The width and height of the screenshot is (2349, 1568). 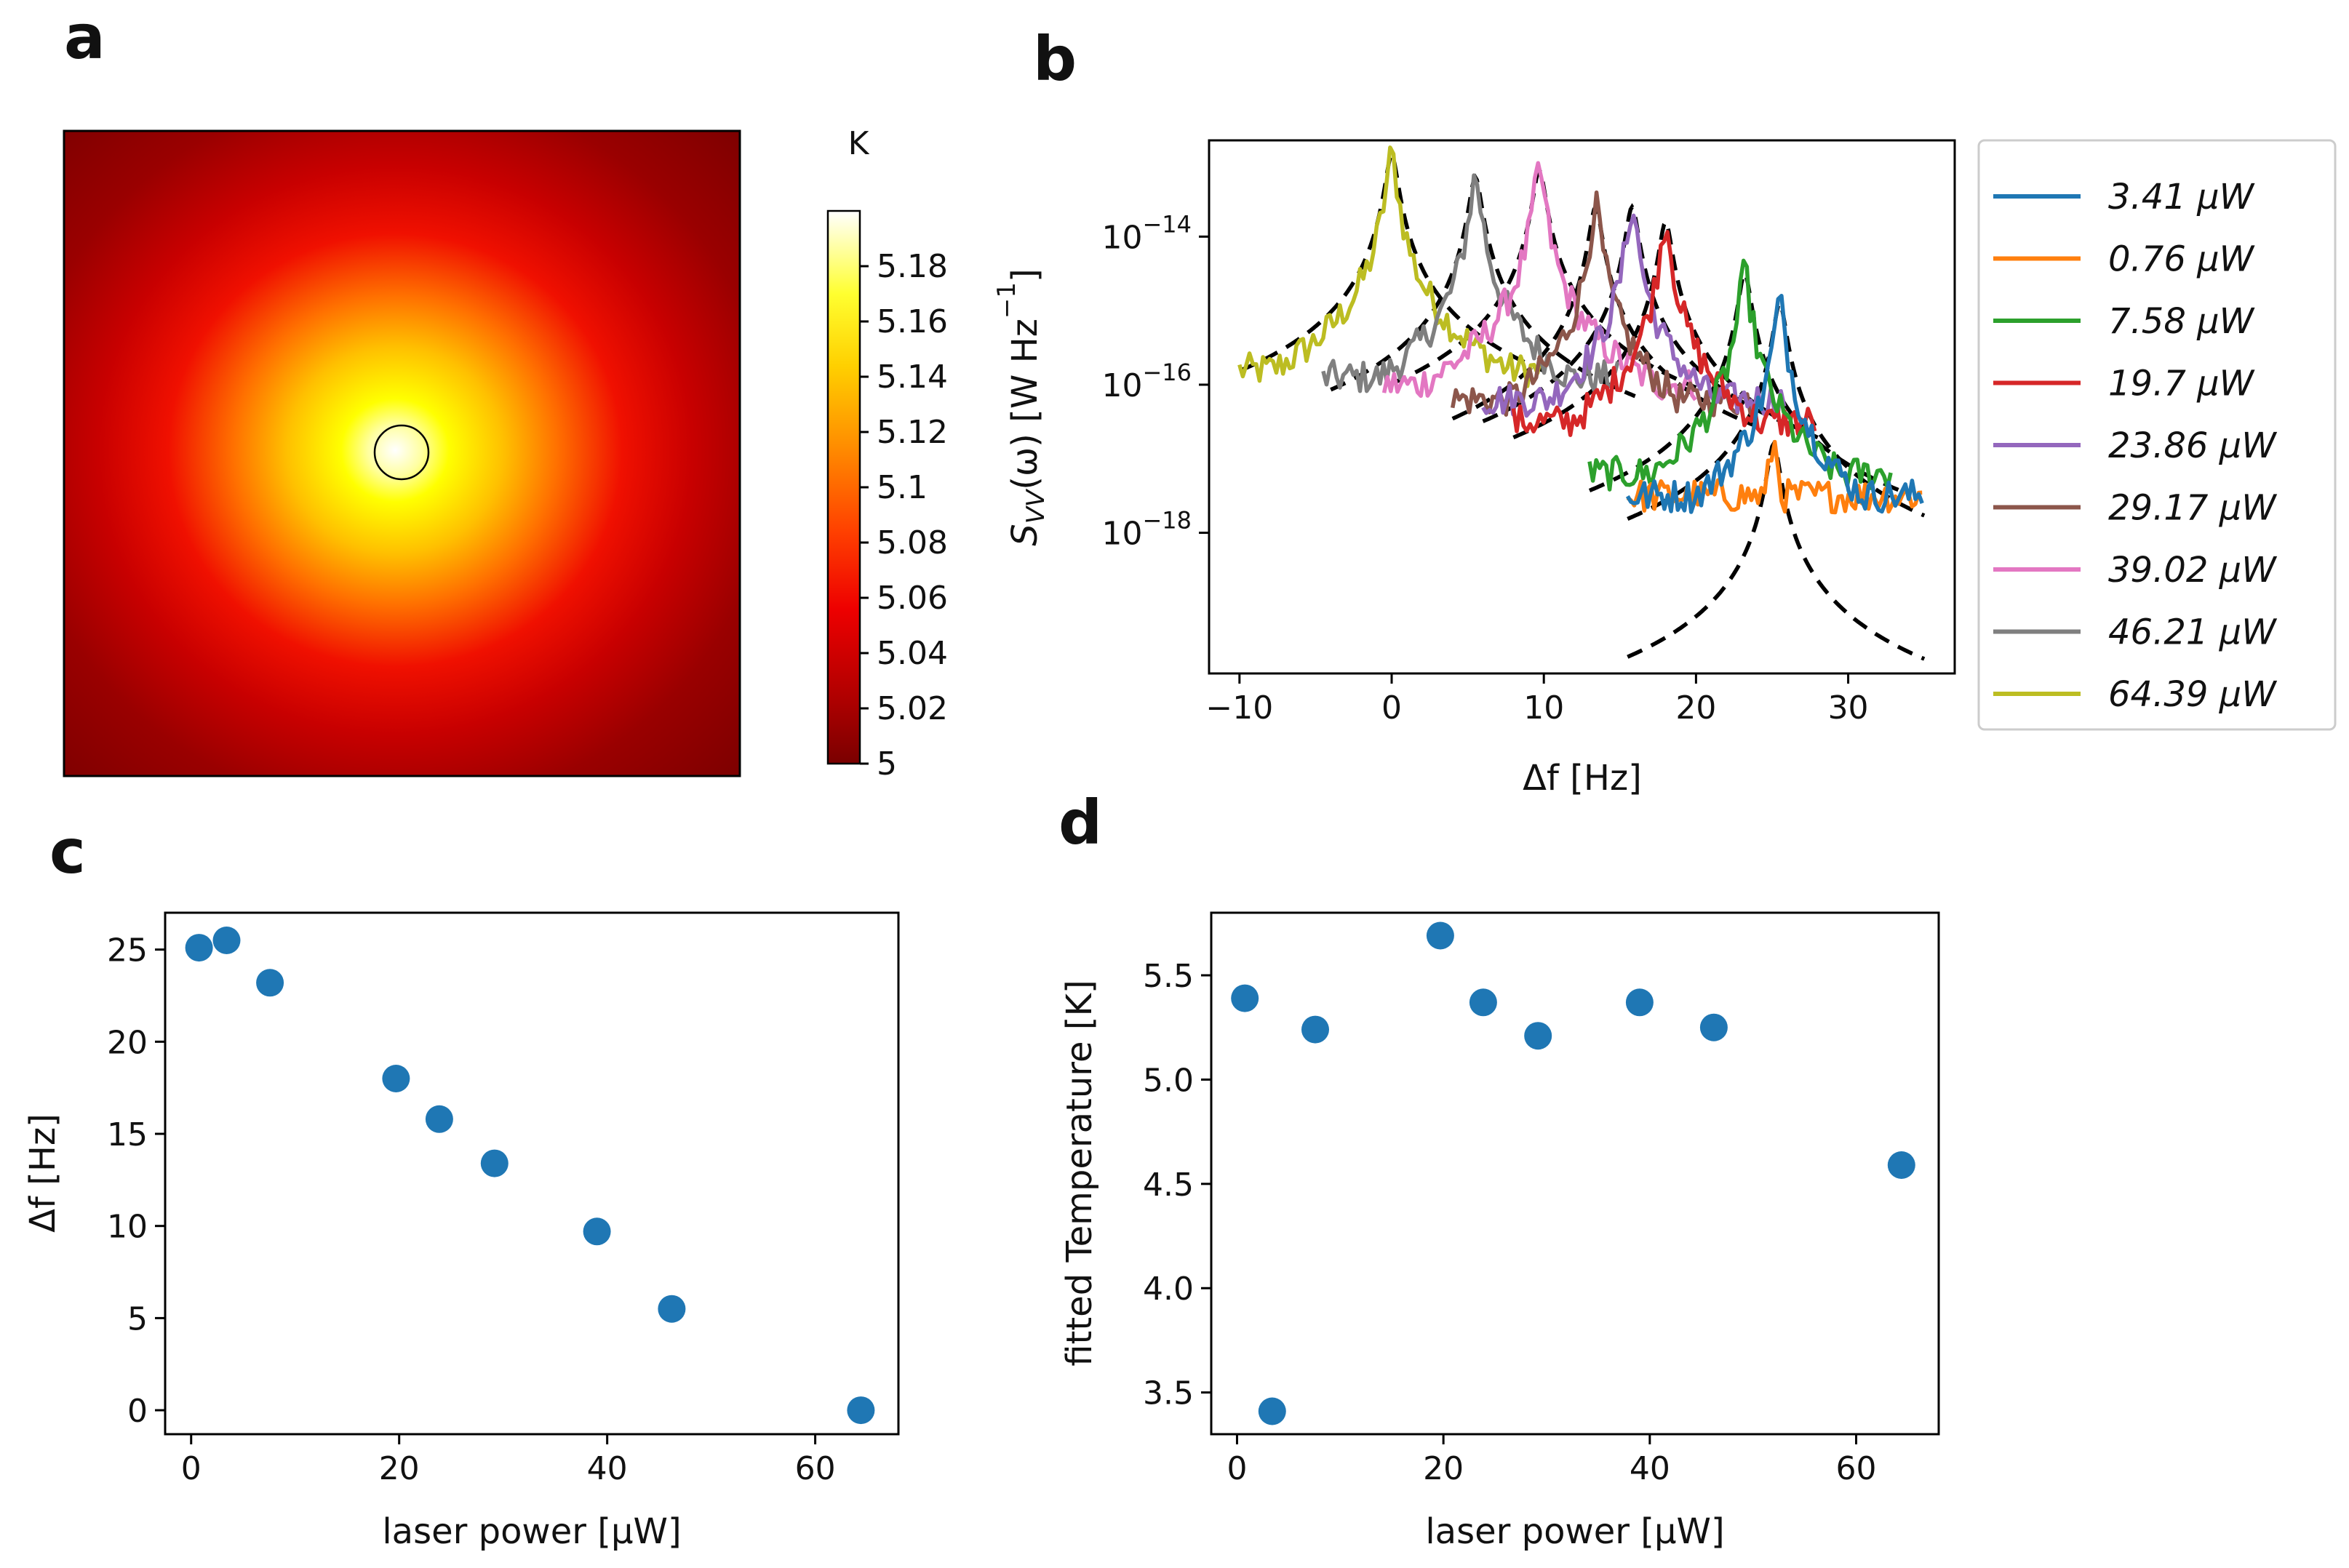 What do you see at coordinates (902, 487) in the screenshot?
I see `colorbar-tick-label: 5.1` at bounding box center [902, 487].